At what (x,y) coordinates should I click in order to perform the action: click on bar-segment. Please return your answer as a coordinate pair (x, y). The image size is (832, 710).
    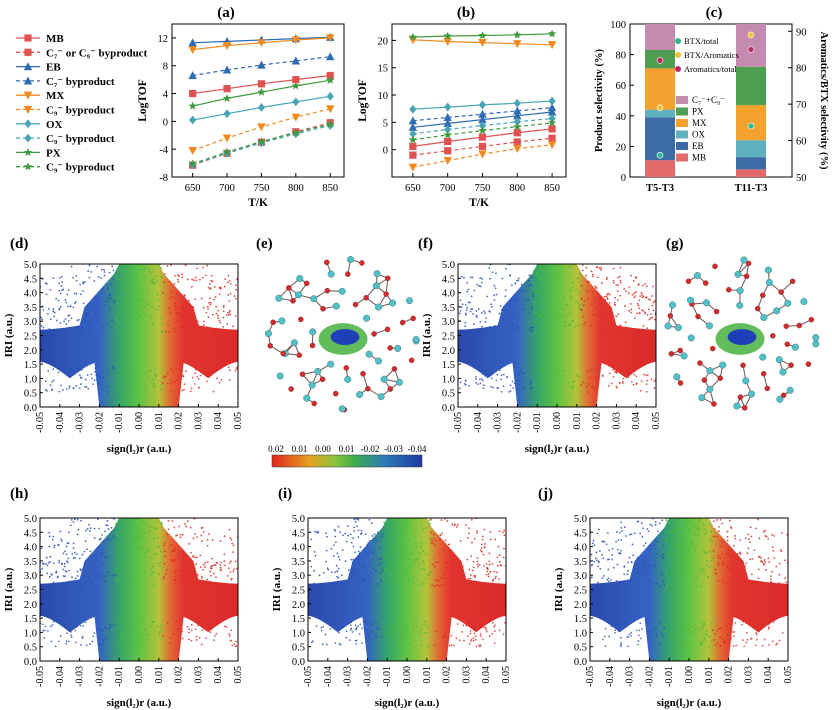
    Looking at the image, I should click on (660, 37).